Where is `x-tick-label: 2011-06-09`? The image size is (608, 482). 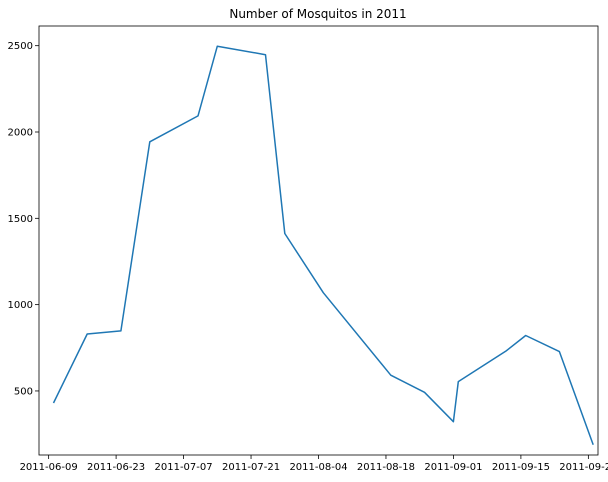
x-tick-label: 2011-06-09 is located at coordinates (49, 467).